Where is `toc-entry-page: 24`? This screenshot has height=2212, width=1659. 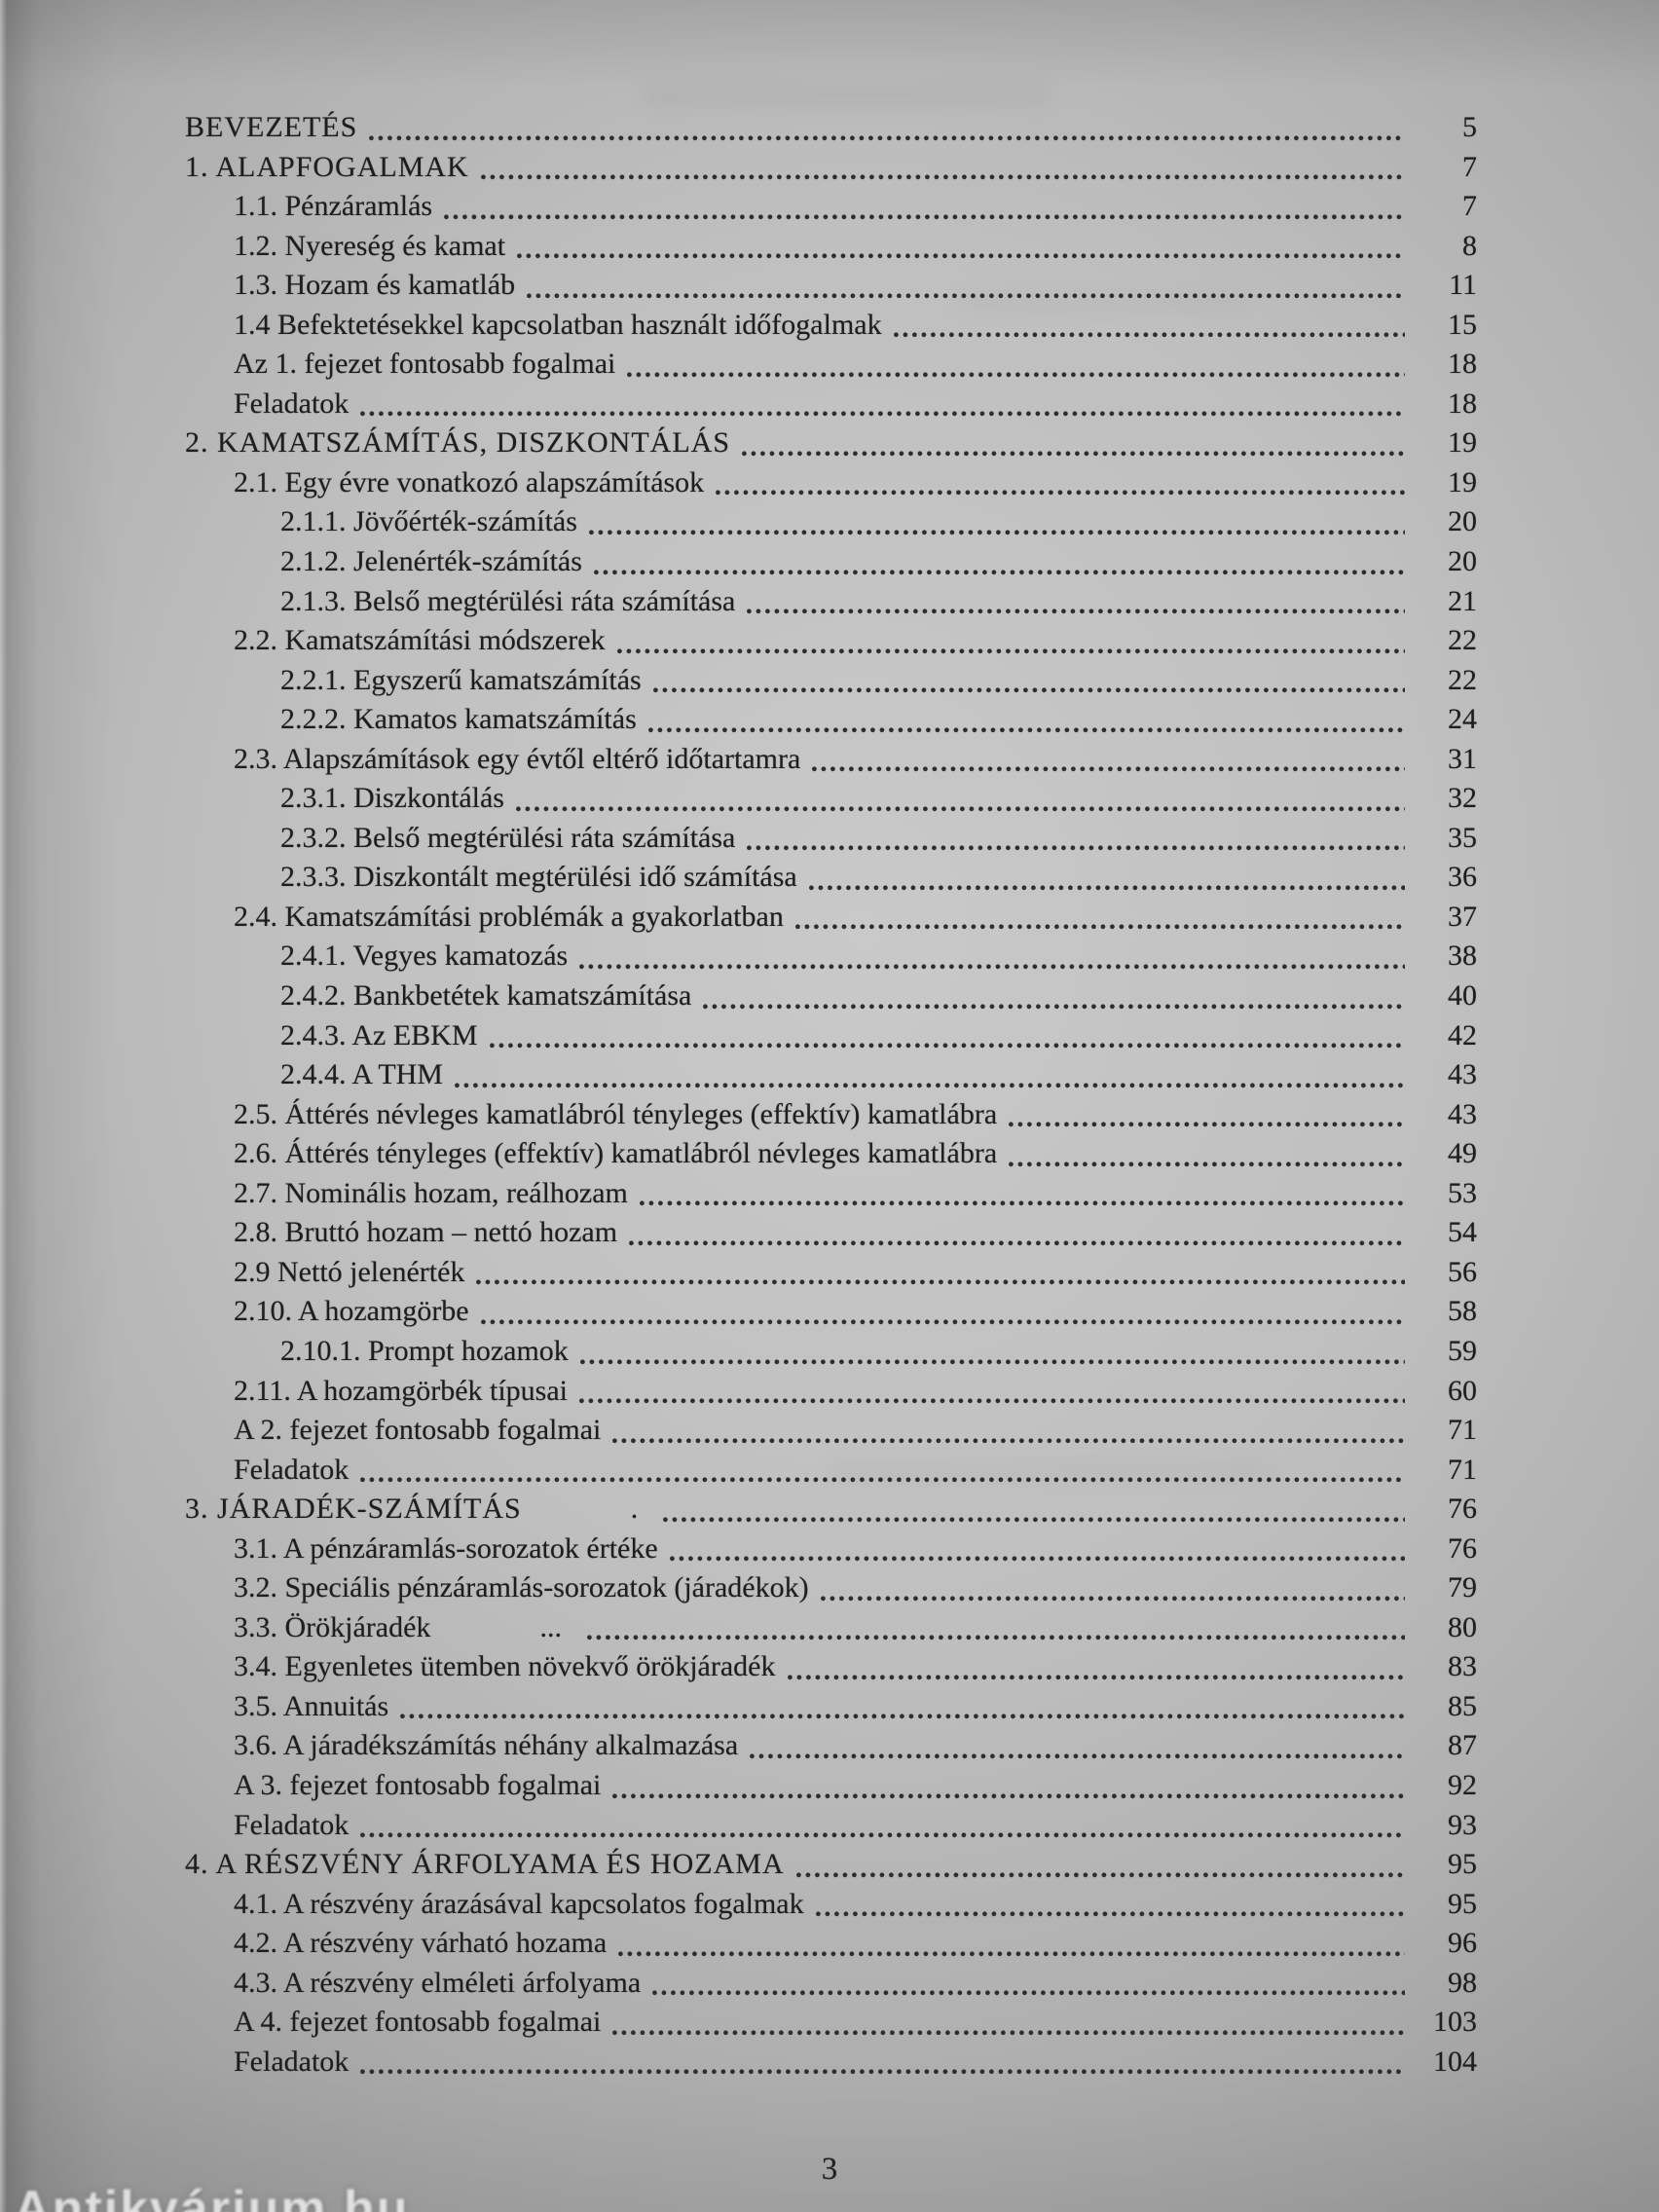 toc-entry-page: 24 is located at coordinates (1462, 719).